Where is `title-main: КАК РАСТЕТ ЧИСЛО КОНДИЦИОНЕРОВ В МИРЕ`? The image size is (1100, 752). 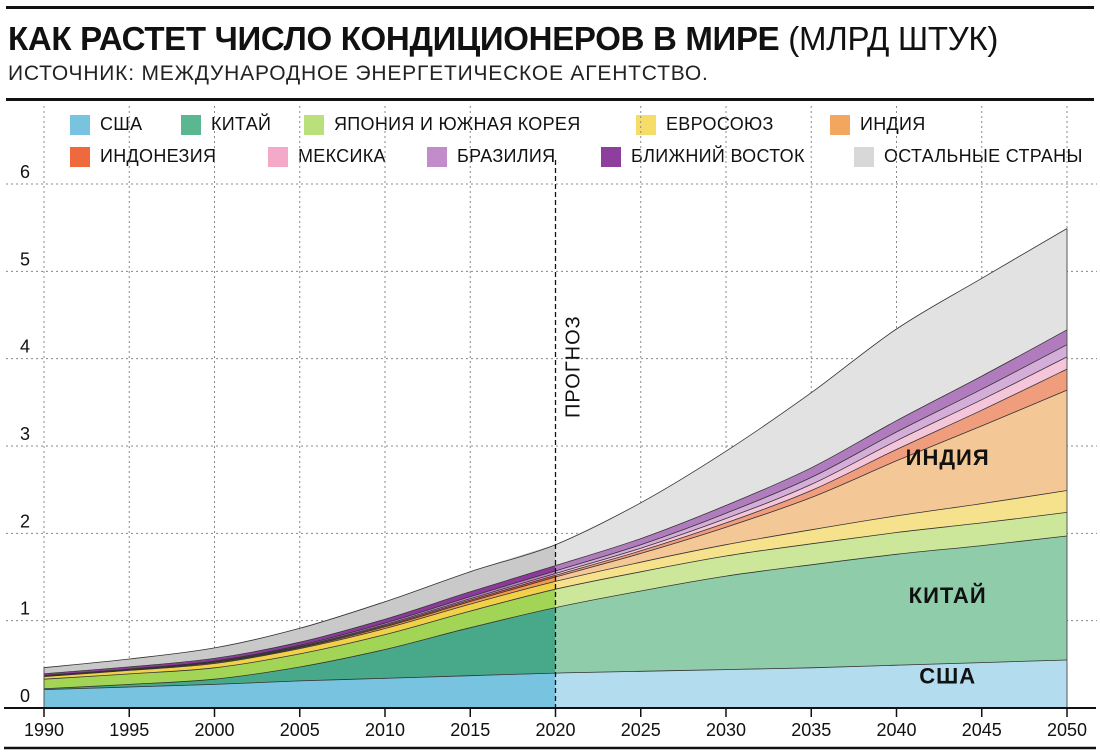
title-main: КАК РАСТЕТ ЧИСЛО КОНДИЦИОНЕРОВ В МИРЕ is located at coordinates (394, 38).